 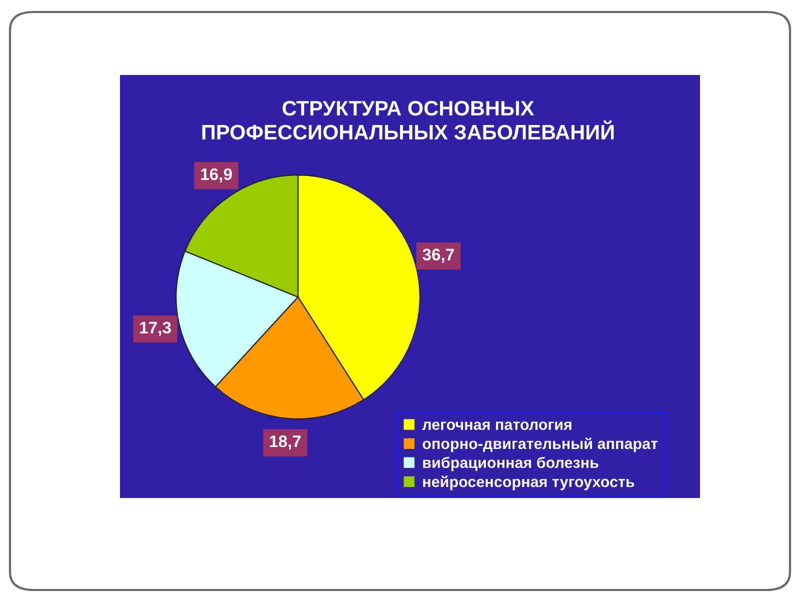 What do you see at coordinates (155, 329) in the screenshot?
I see `data-label: 17,3` at bounding box center [155, 329].